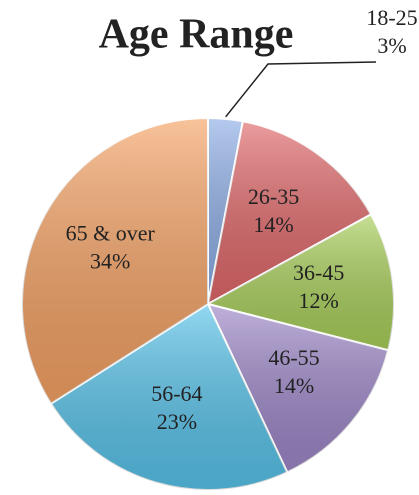  I want to click on category-label: 26-35, so click(273, 196).